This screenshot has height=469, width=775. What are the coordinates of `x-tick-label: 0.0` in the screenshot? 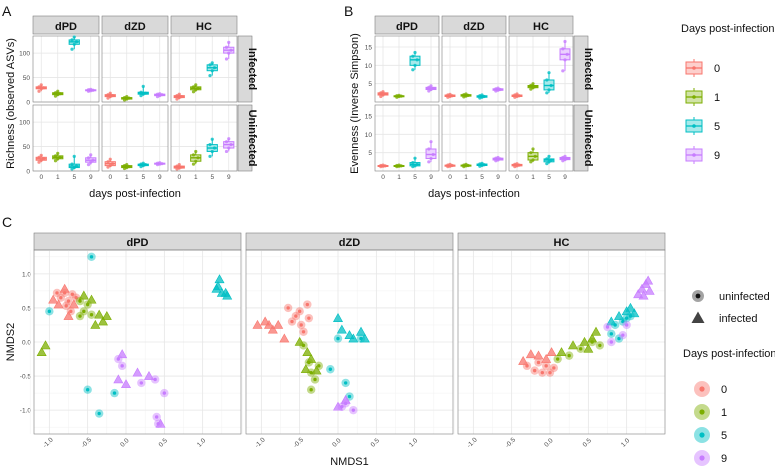 It's located at (125, 443).